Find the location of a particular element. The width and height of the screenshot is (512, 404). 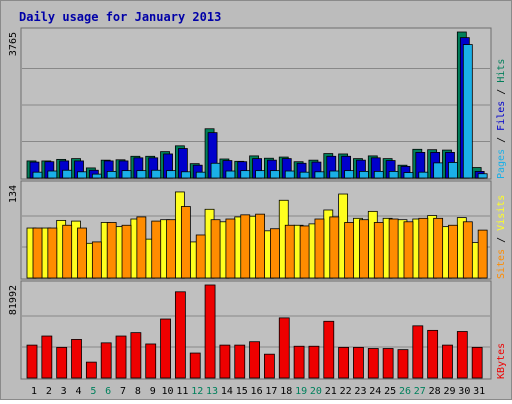

day-label-18: 18 is located at coordinates (286, 391).